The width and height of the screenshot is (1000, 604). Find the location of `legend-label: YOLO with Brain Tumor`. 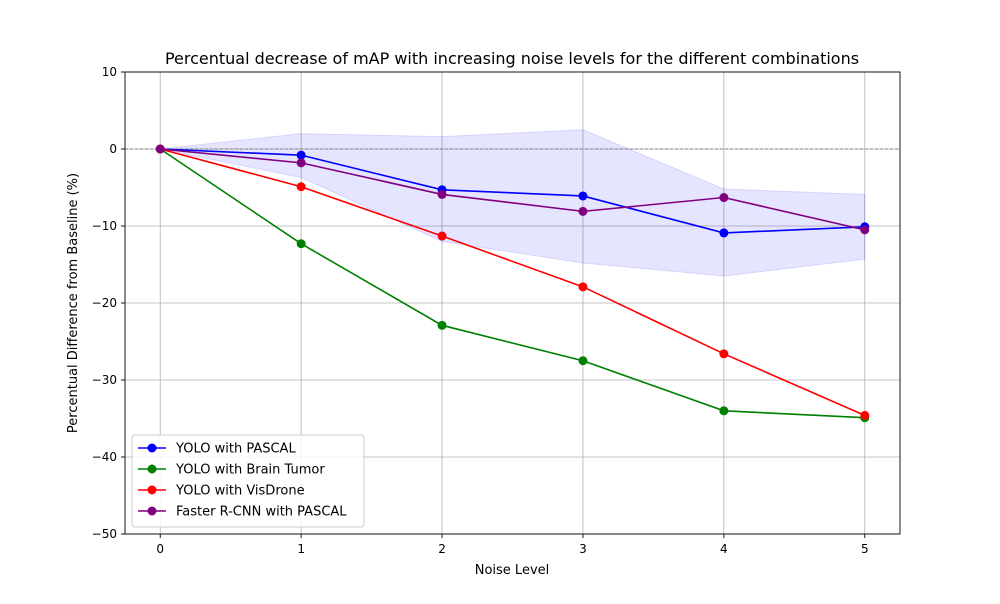

legend-label: YOLO with Brain Tumor is located at coordinates (250, 470).